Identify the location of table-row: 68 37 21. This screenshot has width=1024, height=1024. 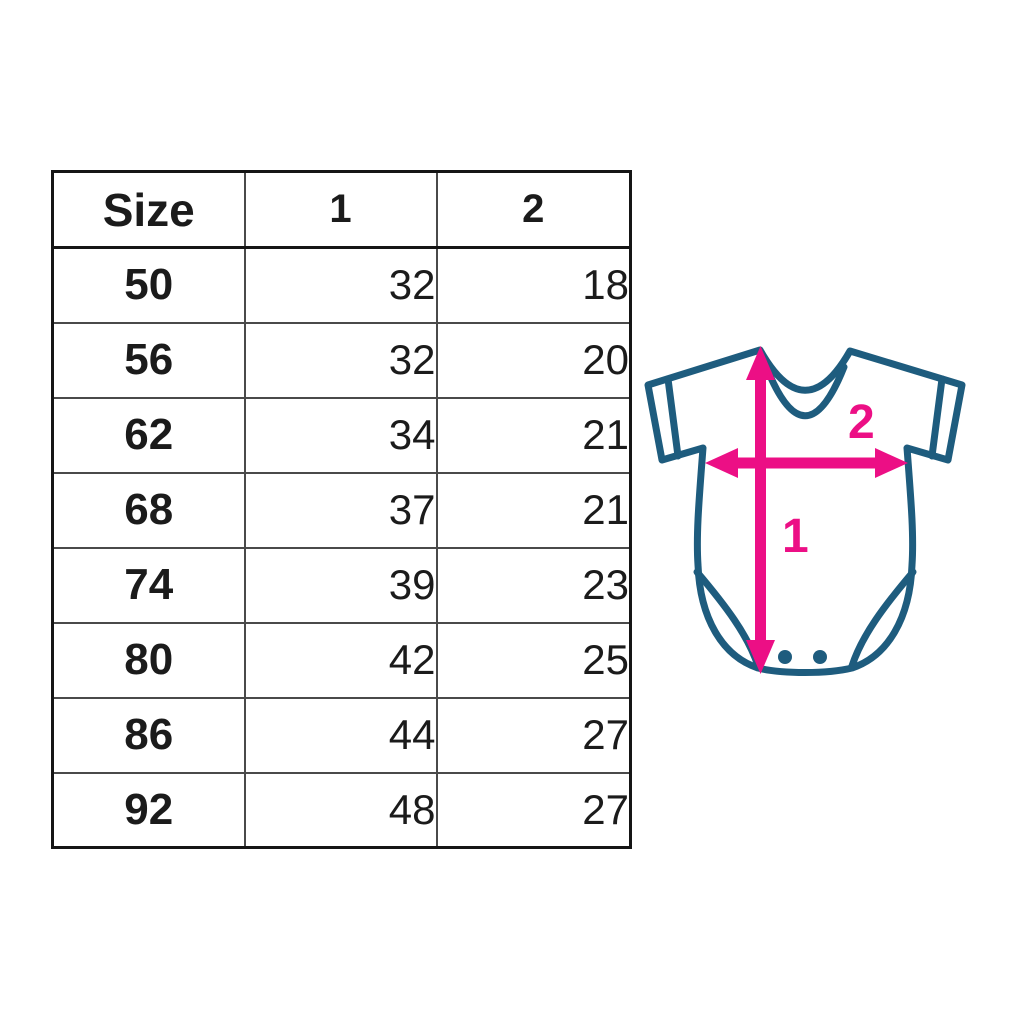
(341, 510).